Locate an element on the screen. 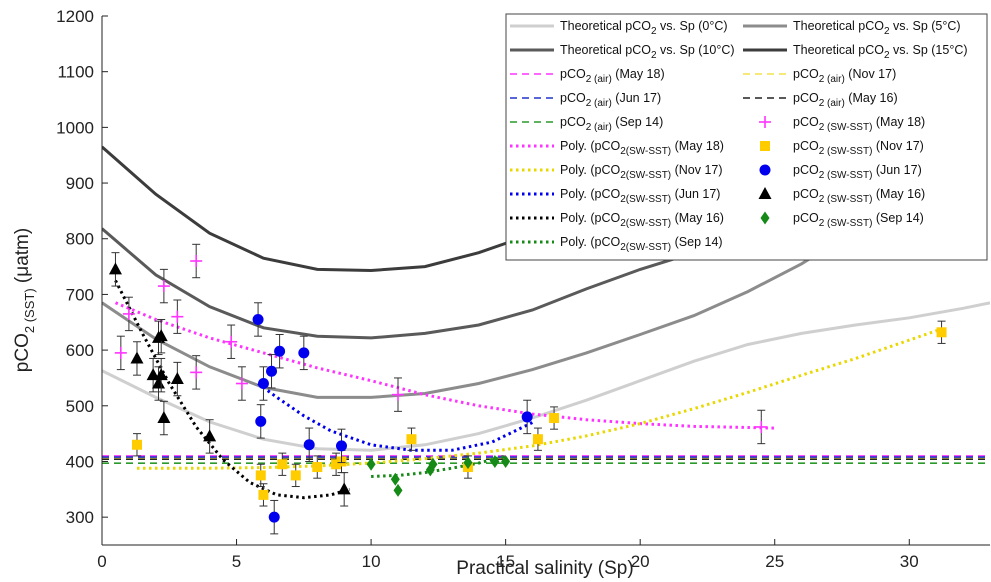 The width and height of the screenshot is (991, 582). legend-item-7: pCO2 (air) (May 16) is located at coordinates (820, 100).